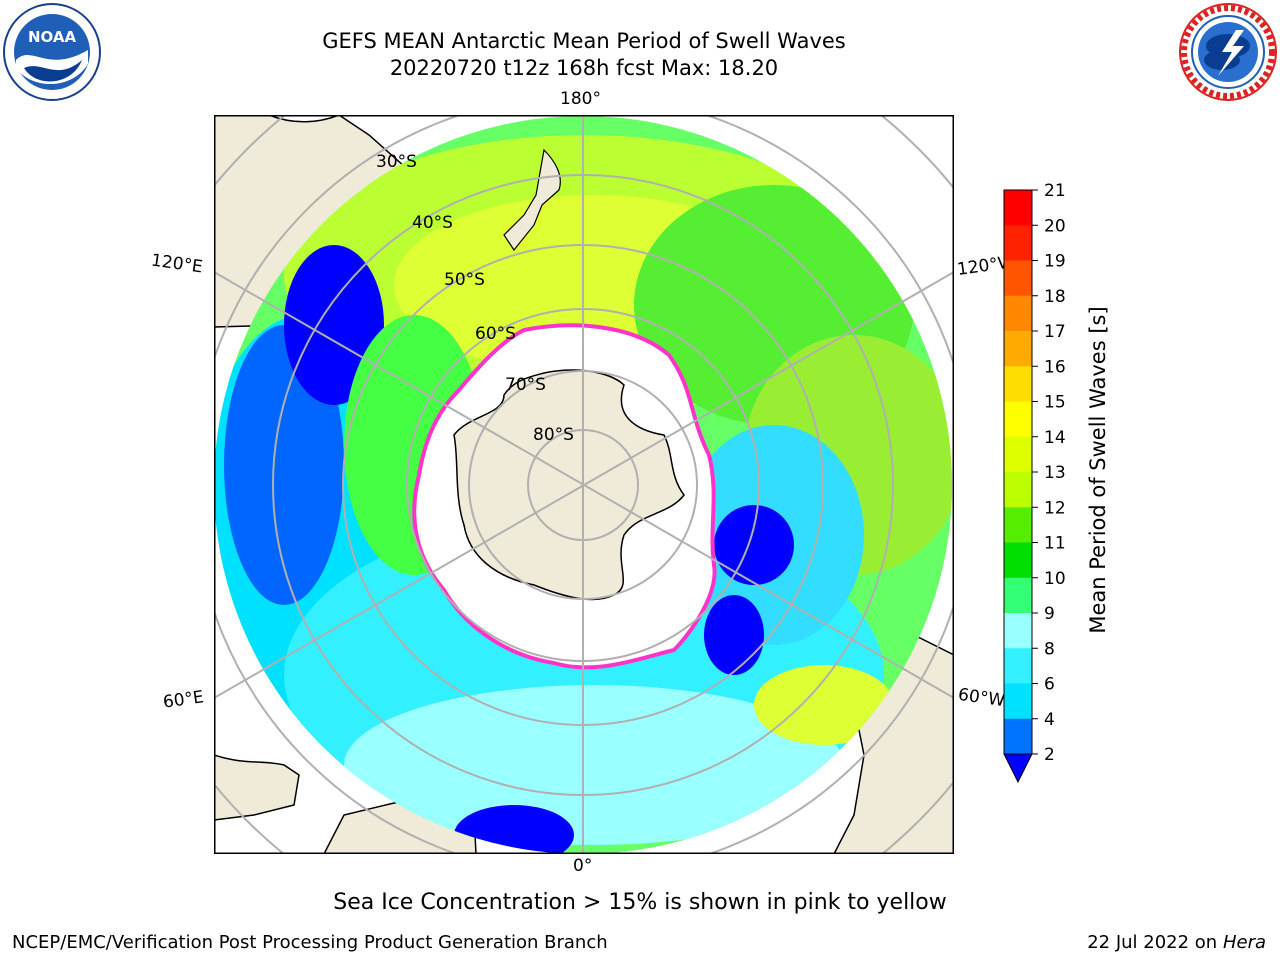  What do you see at coordinates (1049, 685) in the screenshot?
I see `colorbar-tick-label: 6` at bounding box center [1049, 685].